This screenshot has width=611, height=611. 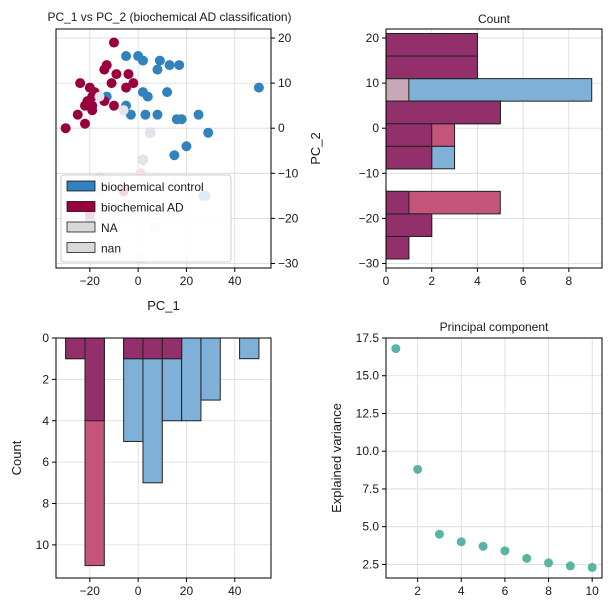 What do you see at coordinates (45, 504) in the screenshot?
I see `y-tick-label: 8` at bounding box center [45, 504].